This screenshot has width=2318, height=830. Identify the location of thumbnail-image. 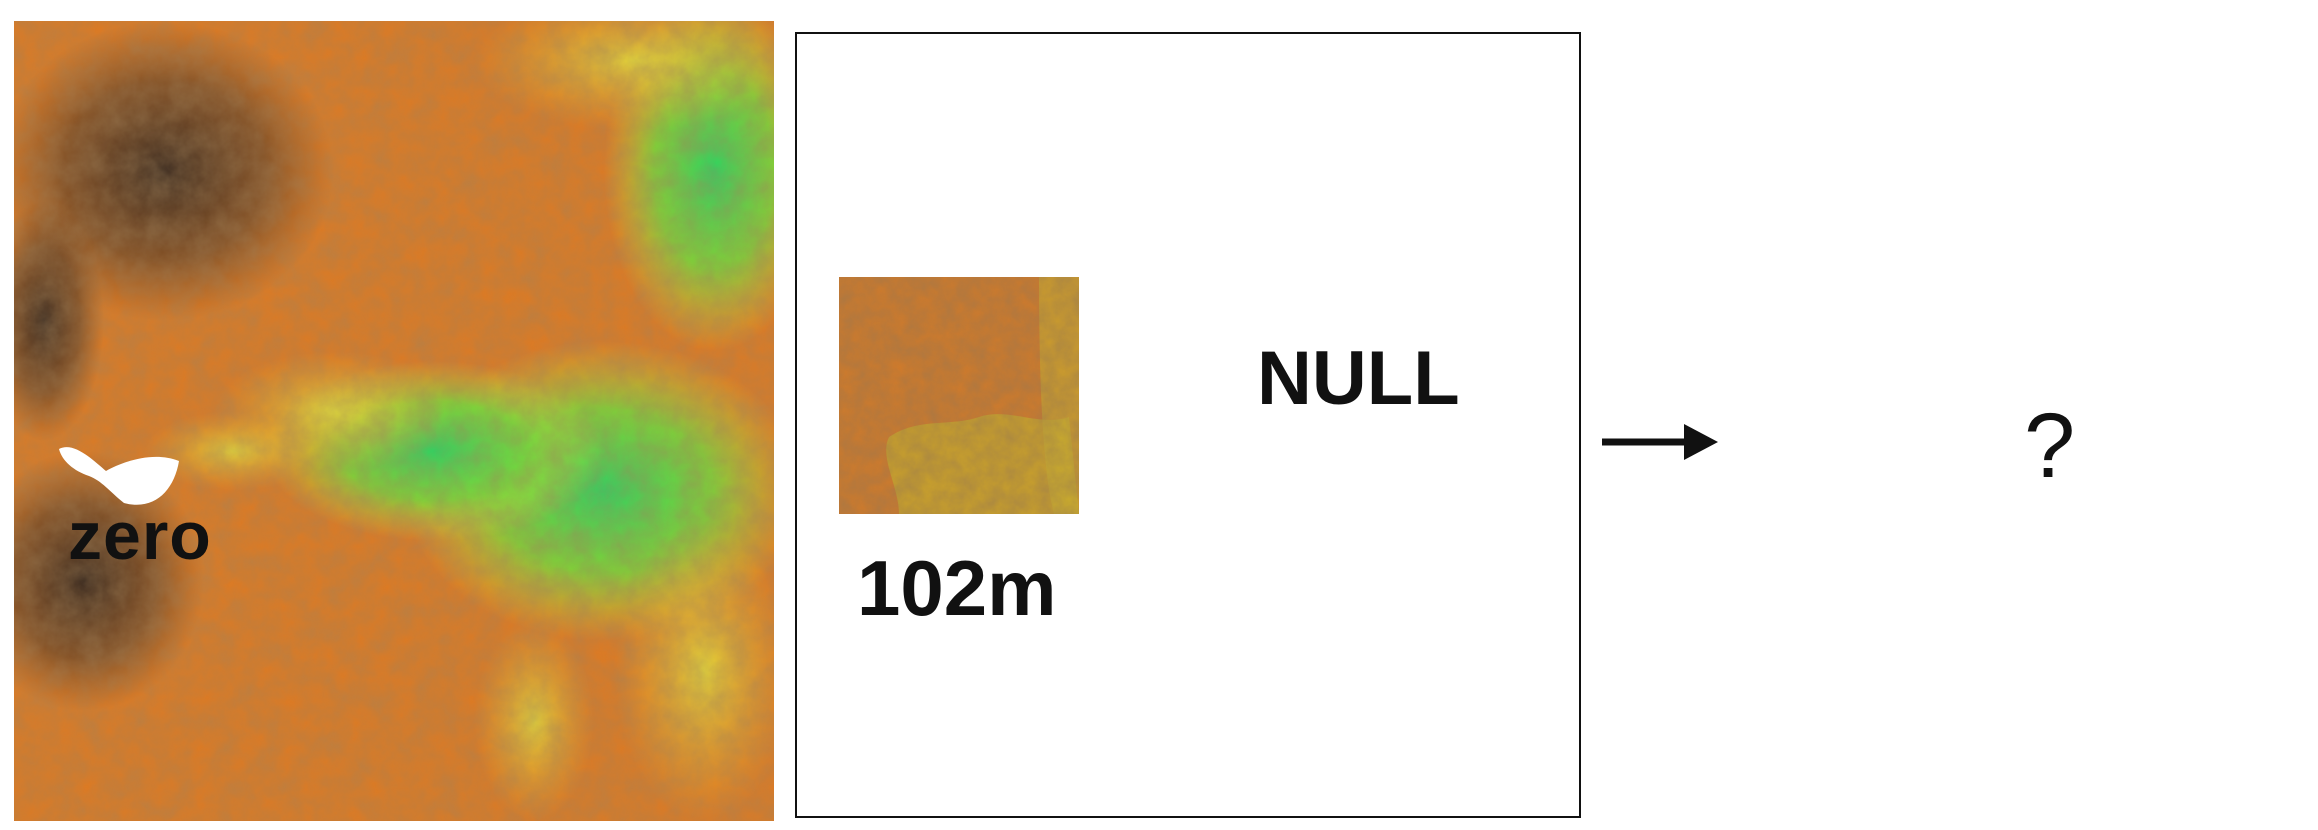
(959, 395).